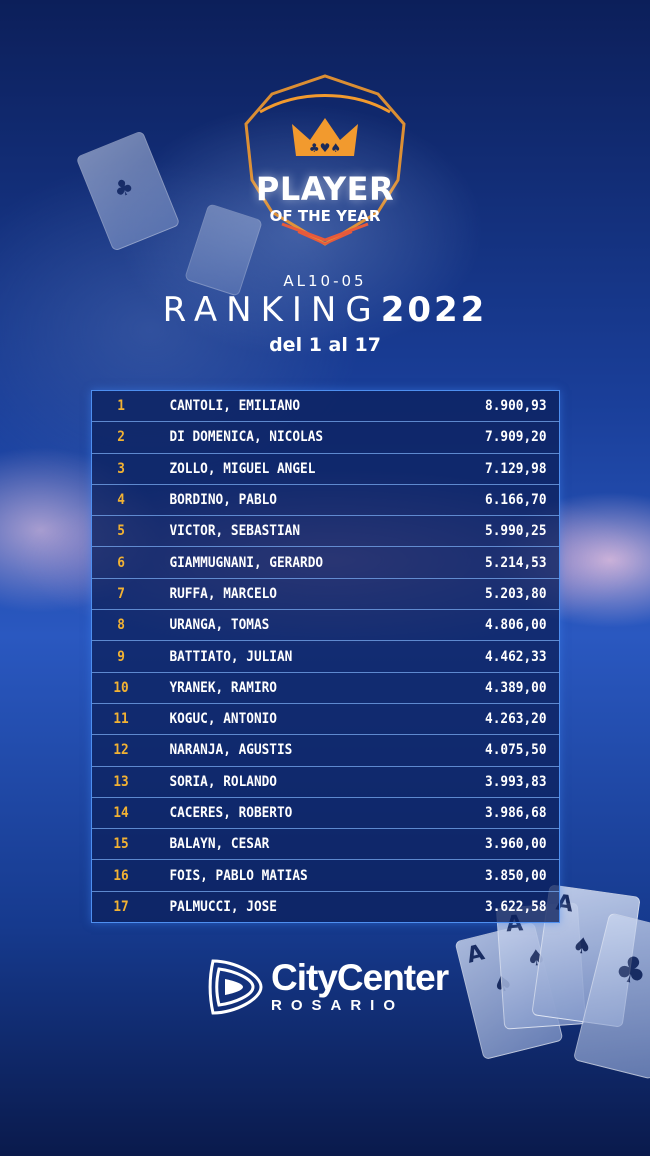 The image size is (650, 1156). Describe the element at coordinates (121, 656) in the screenshot. I see `ranking-position: 9` at that location.